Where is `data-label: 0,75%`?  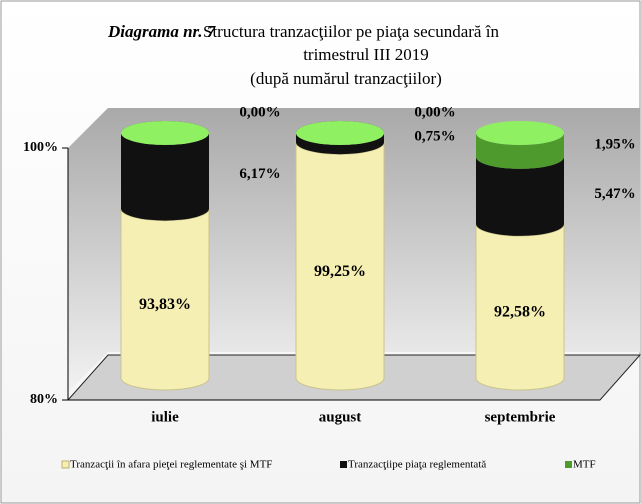
data-label: 0,75% is located at coordinates (434, 136).